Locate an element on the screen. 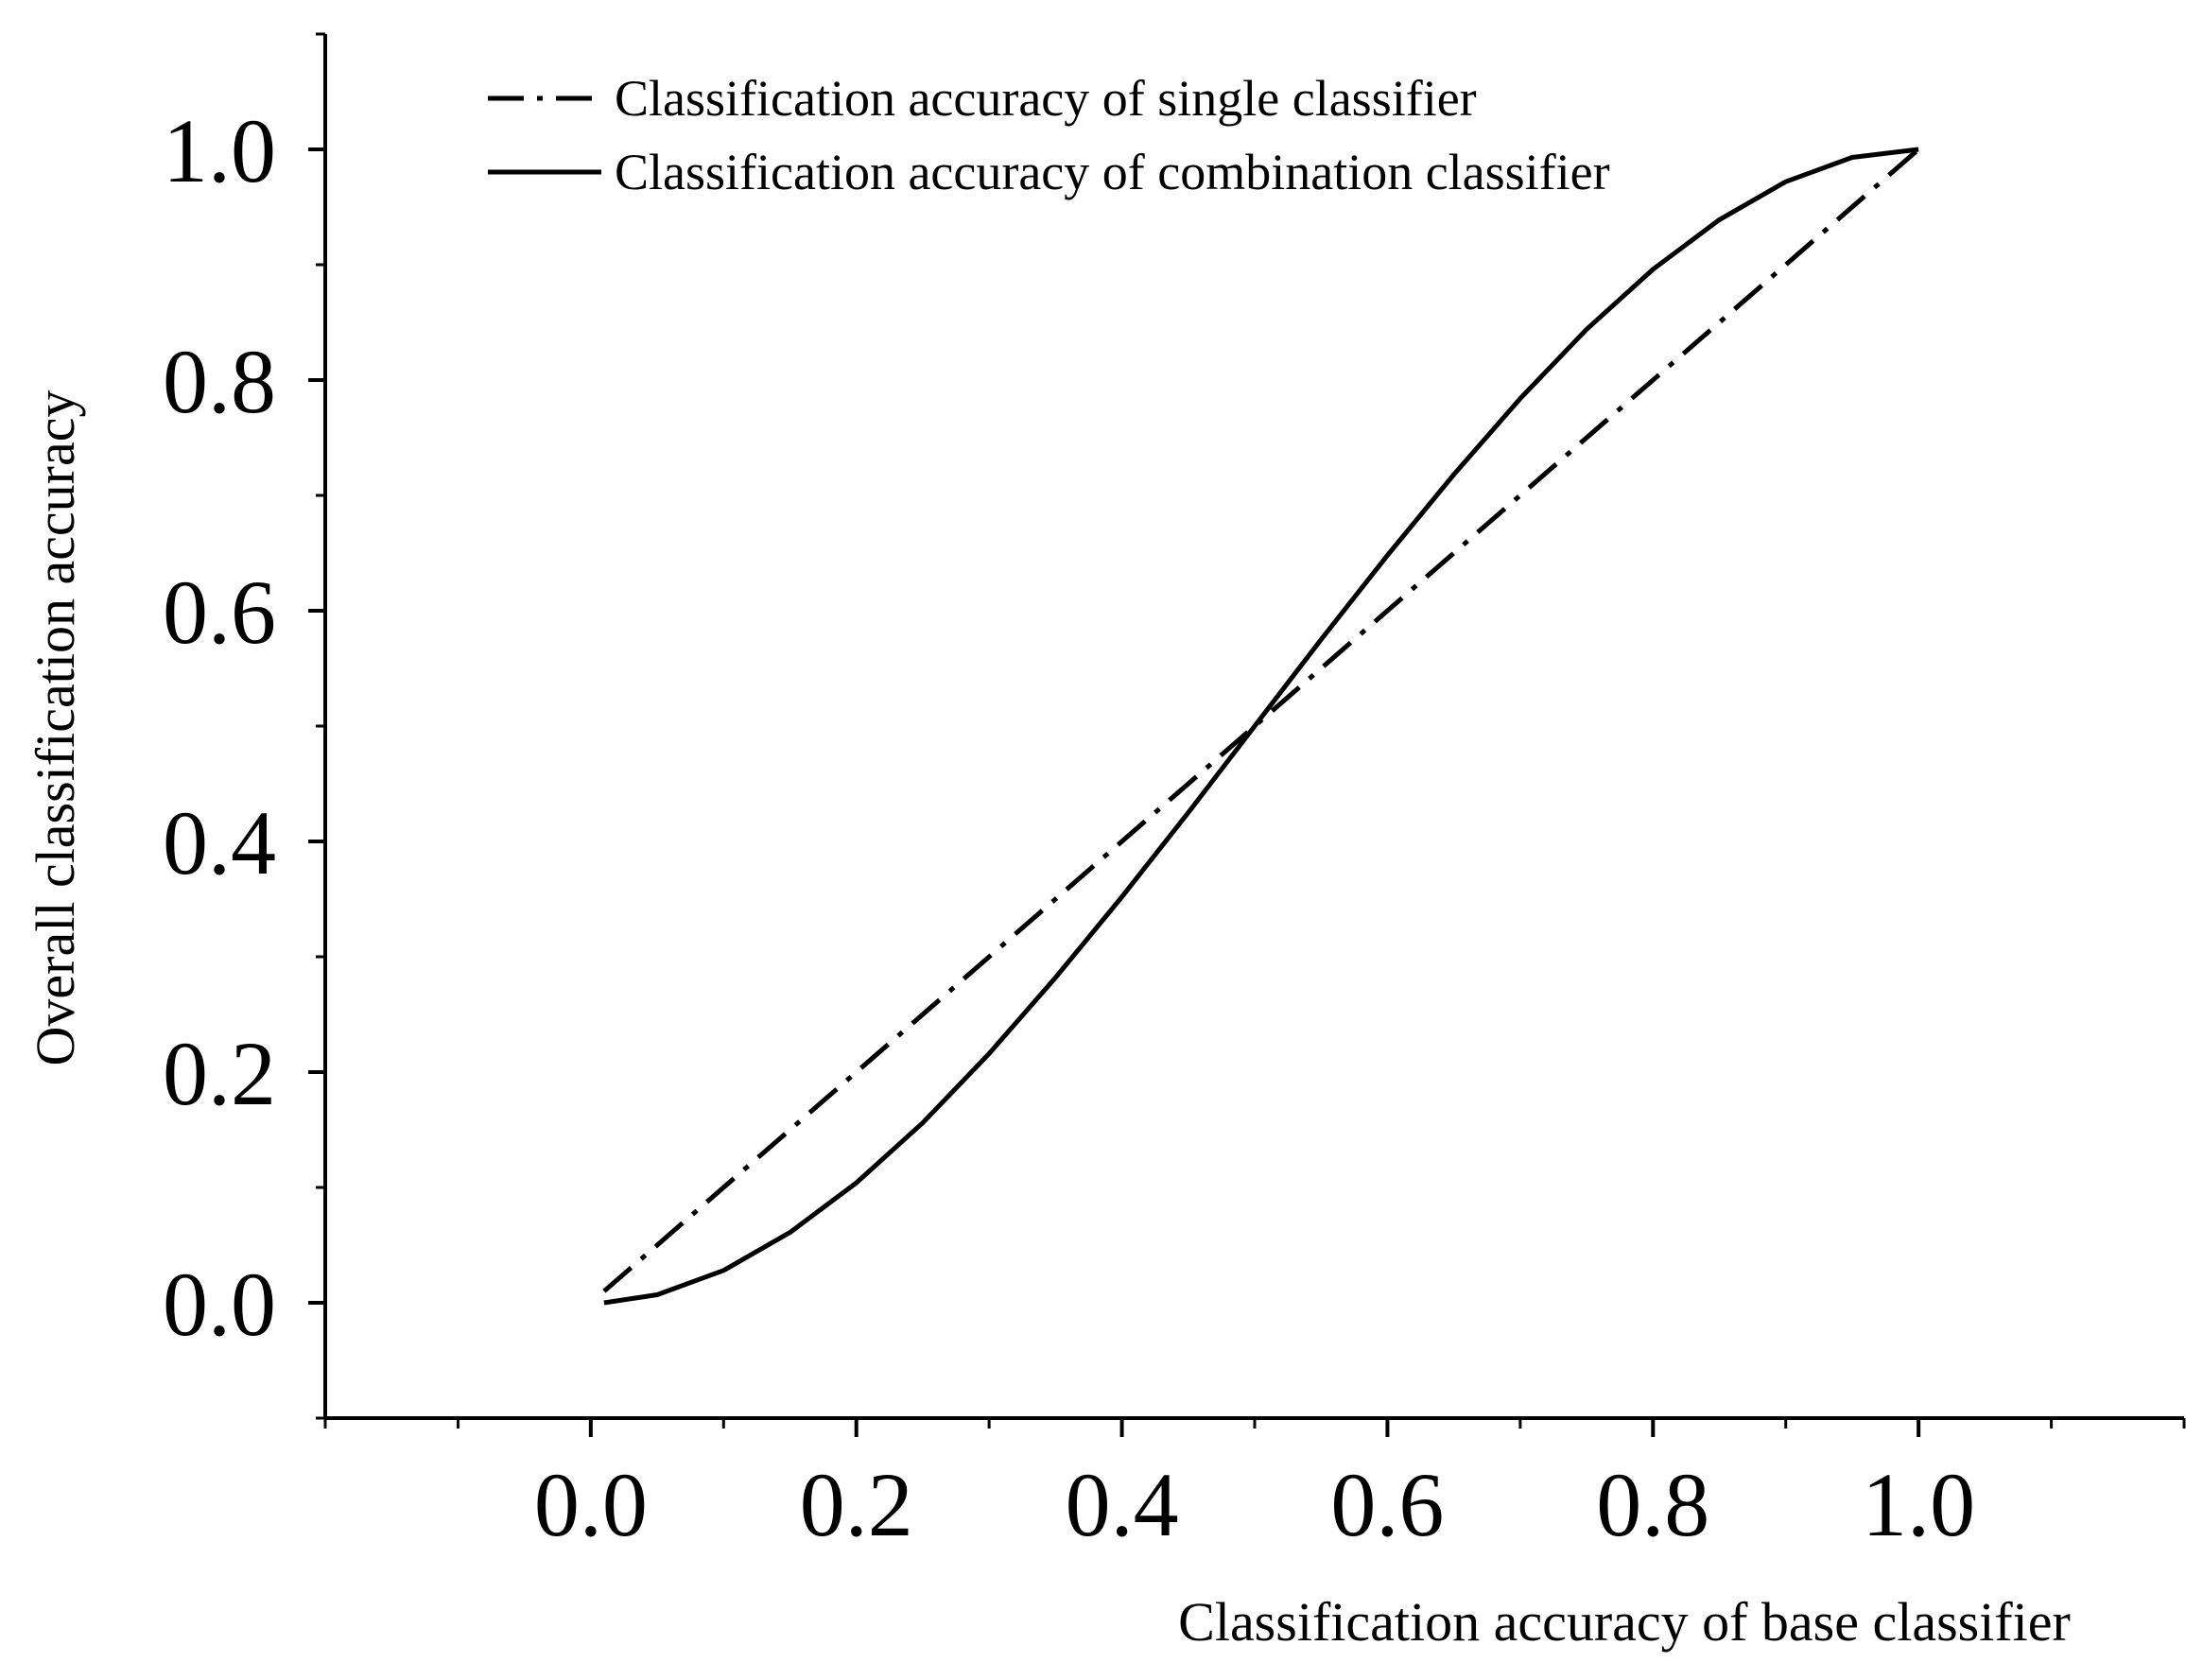 The height and width of the screenshot is (1680, 2203). x-tick-label: 0.8 is located at coordinates (1653, 1504).